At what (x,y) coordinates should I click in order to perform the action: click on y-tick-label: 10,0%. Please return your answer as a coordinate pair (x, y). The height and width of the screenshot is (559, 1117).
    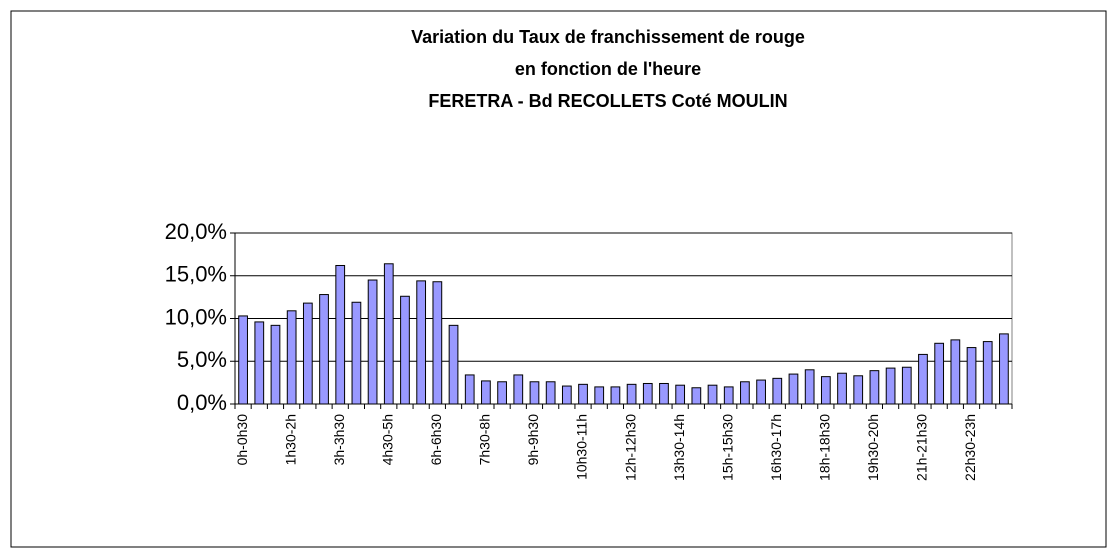
    Looking at the image, I should click on (196, 316).